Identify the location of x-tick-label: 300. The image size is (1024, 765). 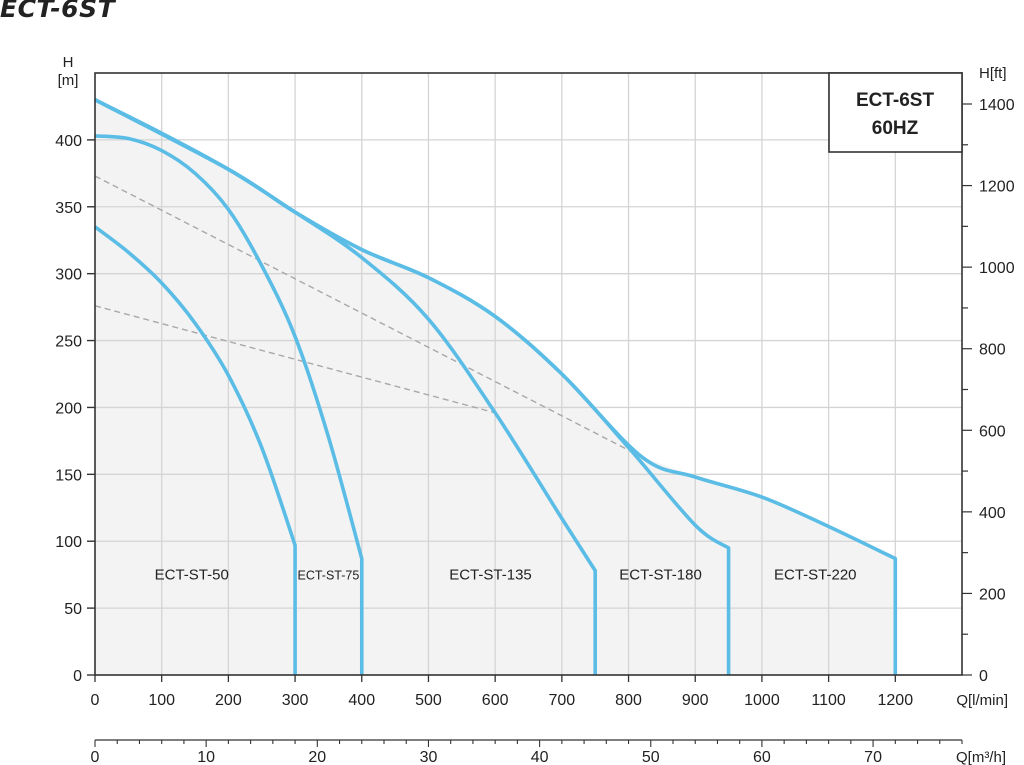
(295, 700).